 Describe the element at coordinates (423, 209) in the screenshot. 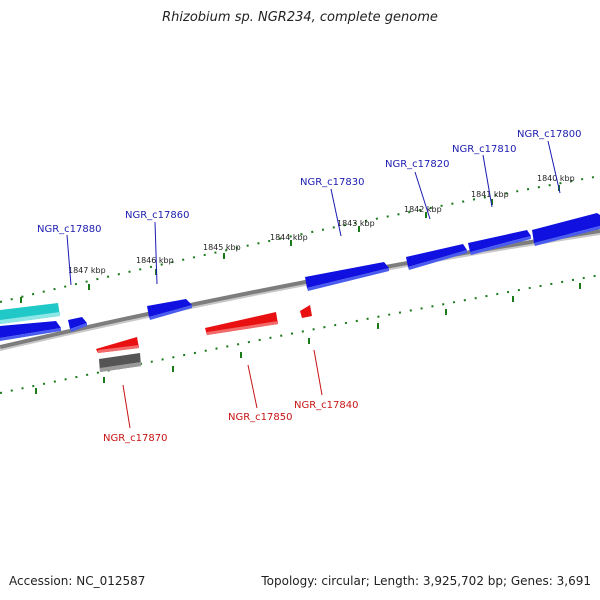

I see `scale-tick-label: 1842 kbp` at that location.